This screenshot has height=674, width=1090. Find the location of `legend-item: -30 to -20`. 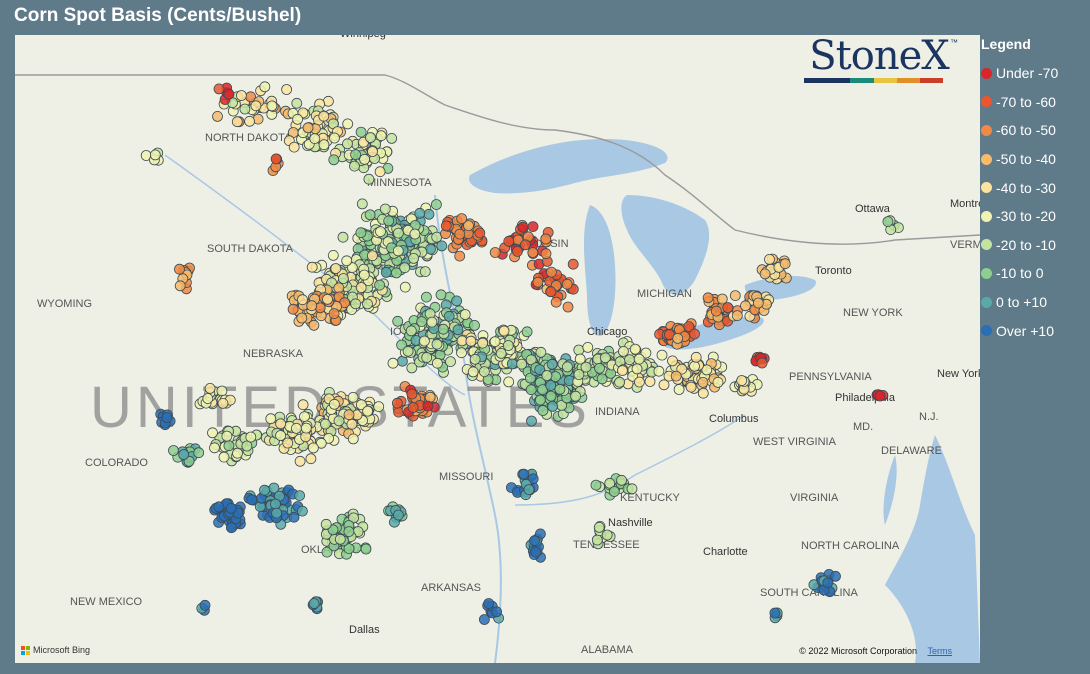

legend-item: -30 to -20 is located at coordinates (1035, 216).